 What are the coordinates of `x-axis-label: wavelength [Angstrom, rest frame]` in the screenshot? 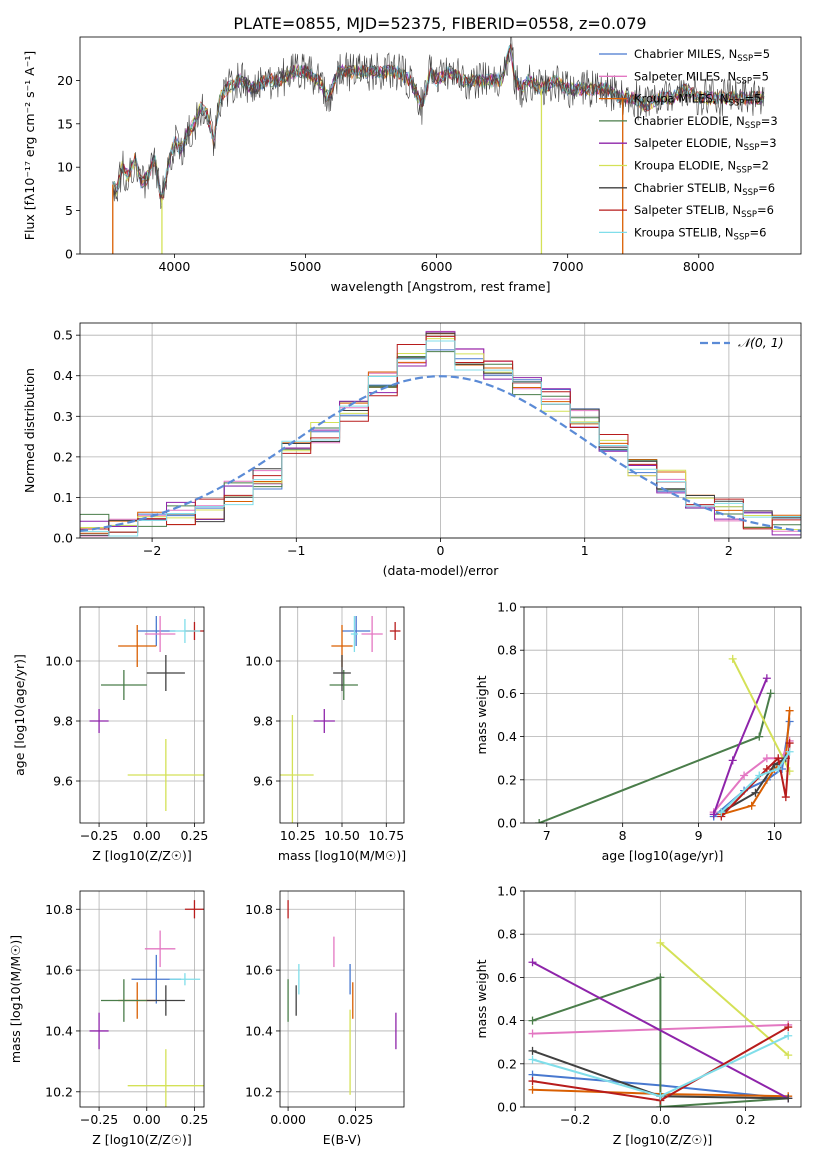 It's located at (440, 286).